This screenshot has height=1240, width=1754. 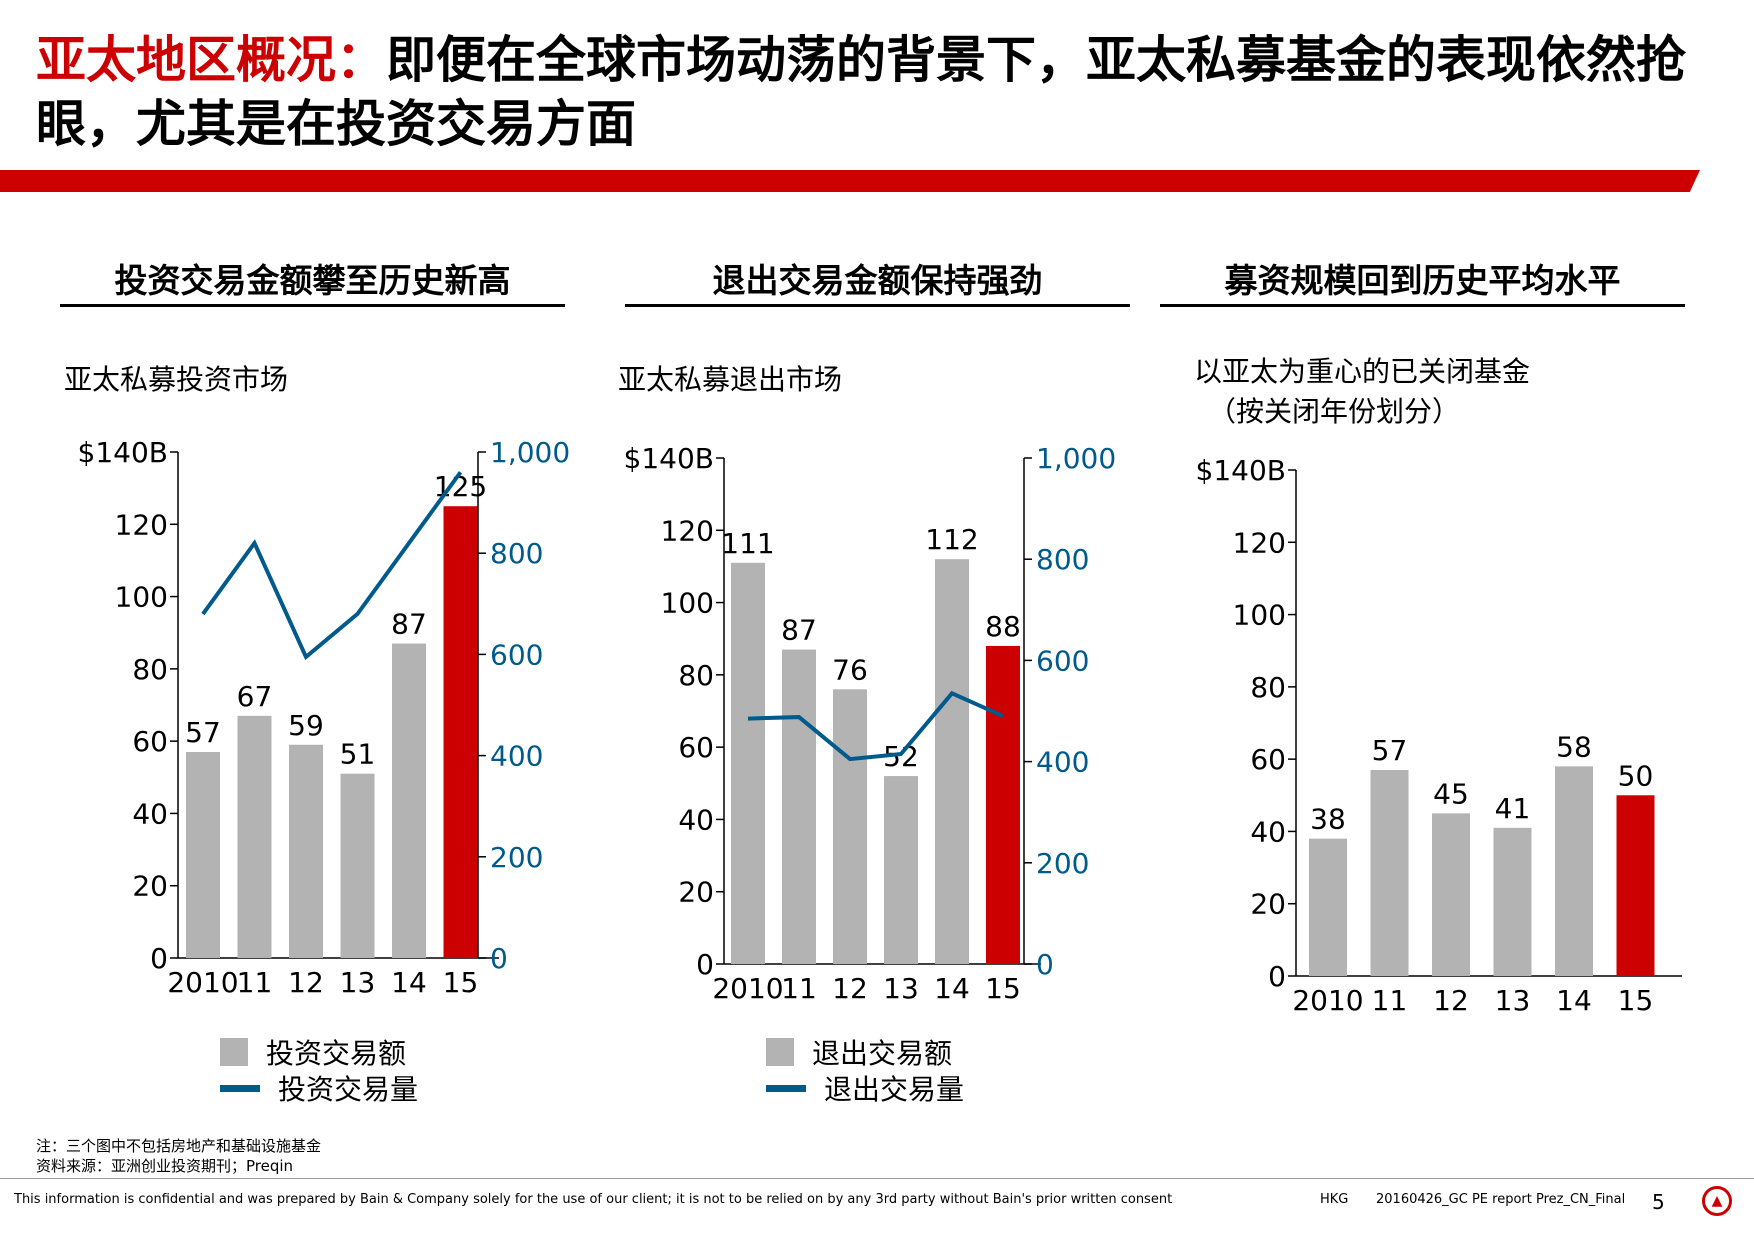 What do you see at coordinates (850, 669) in the screenshot?
I see `data-label: 76` at bounding box center [850, 669].